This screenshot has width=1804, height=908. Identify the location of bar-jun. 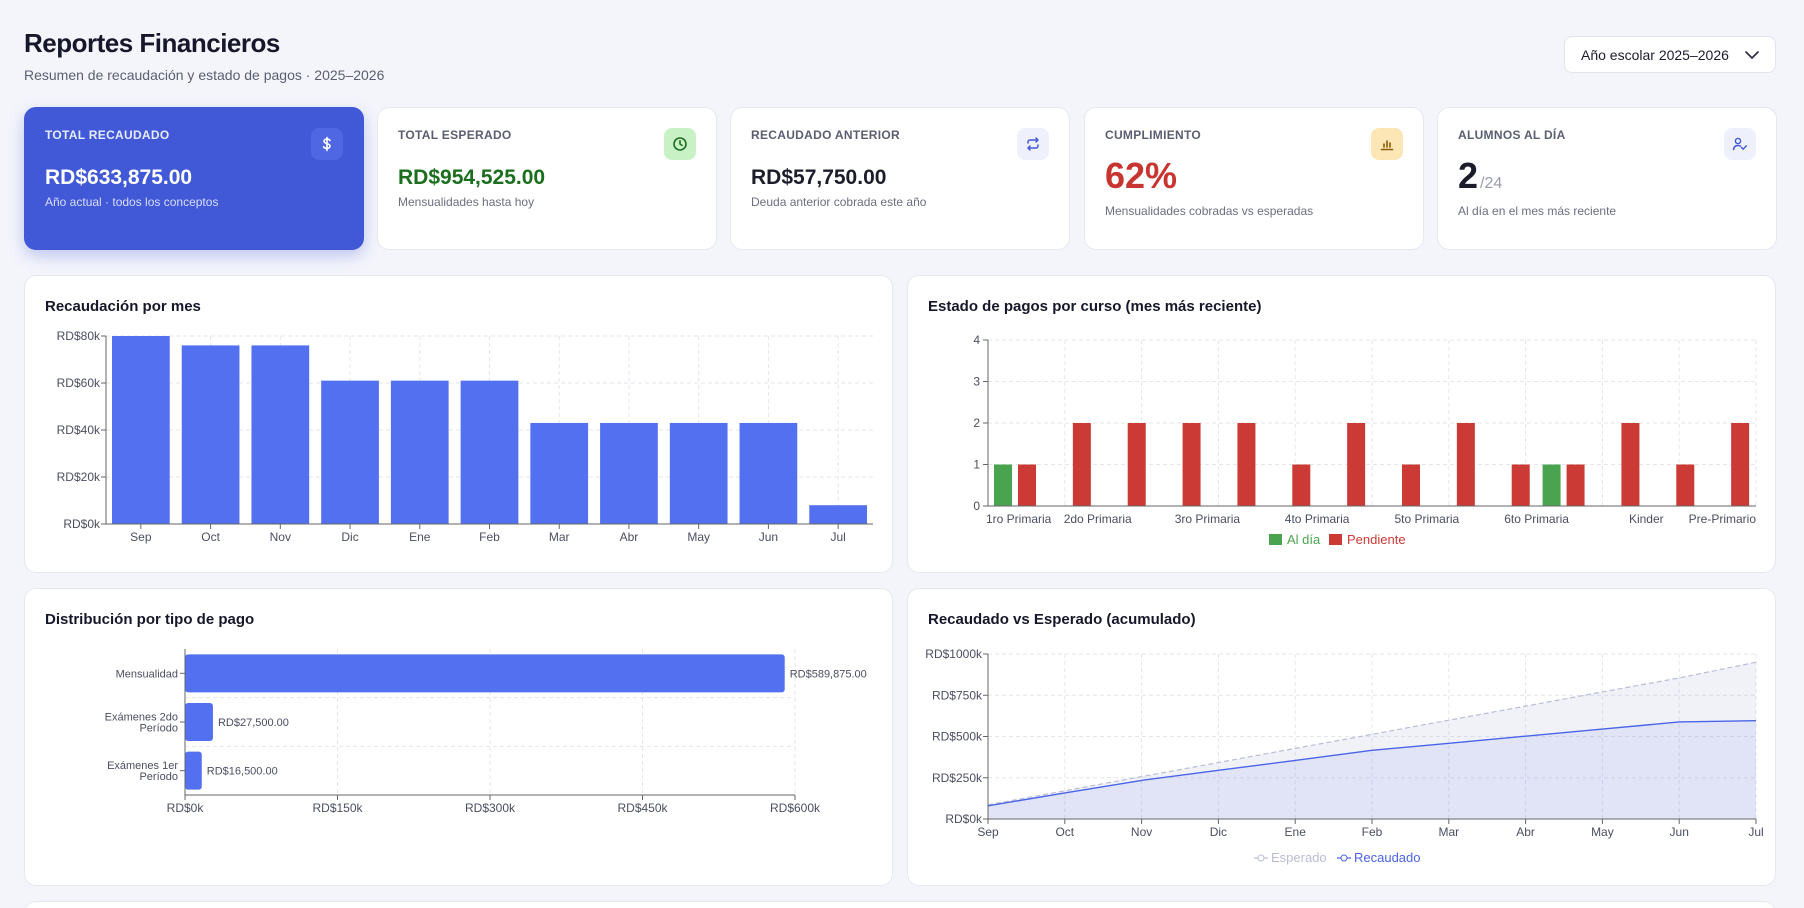
(768, 473).